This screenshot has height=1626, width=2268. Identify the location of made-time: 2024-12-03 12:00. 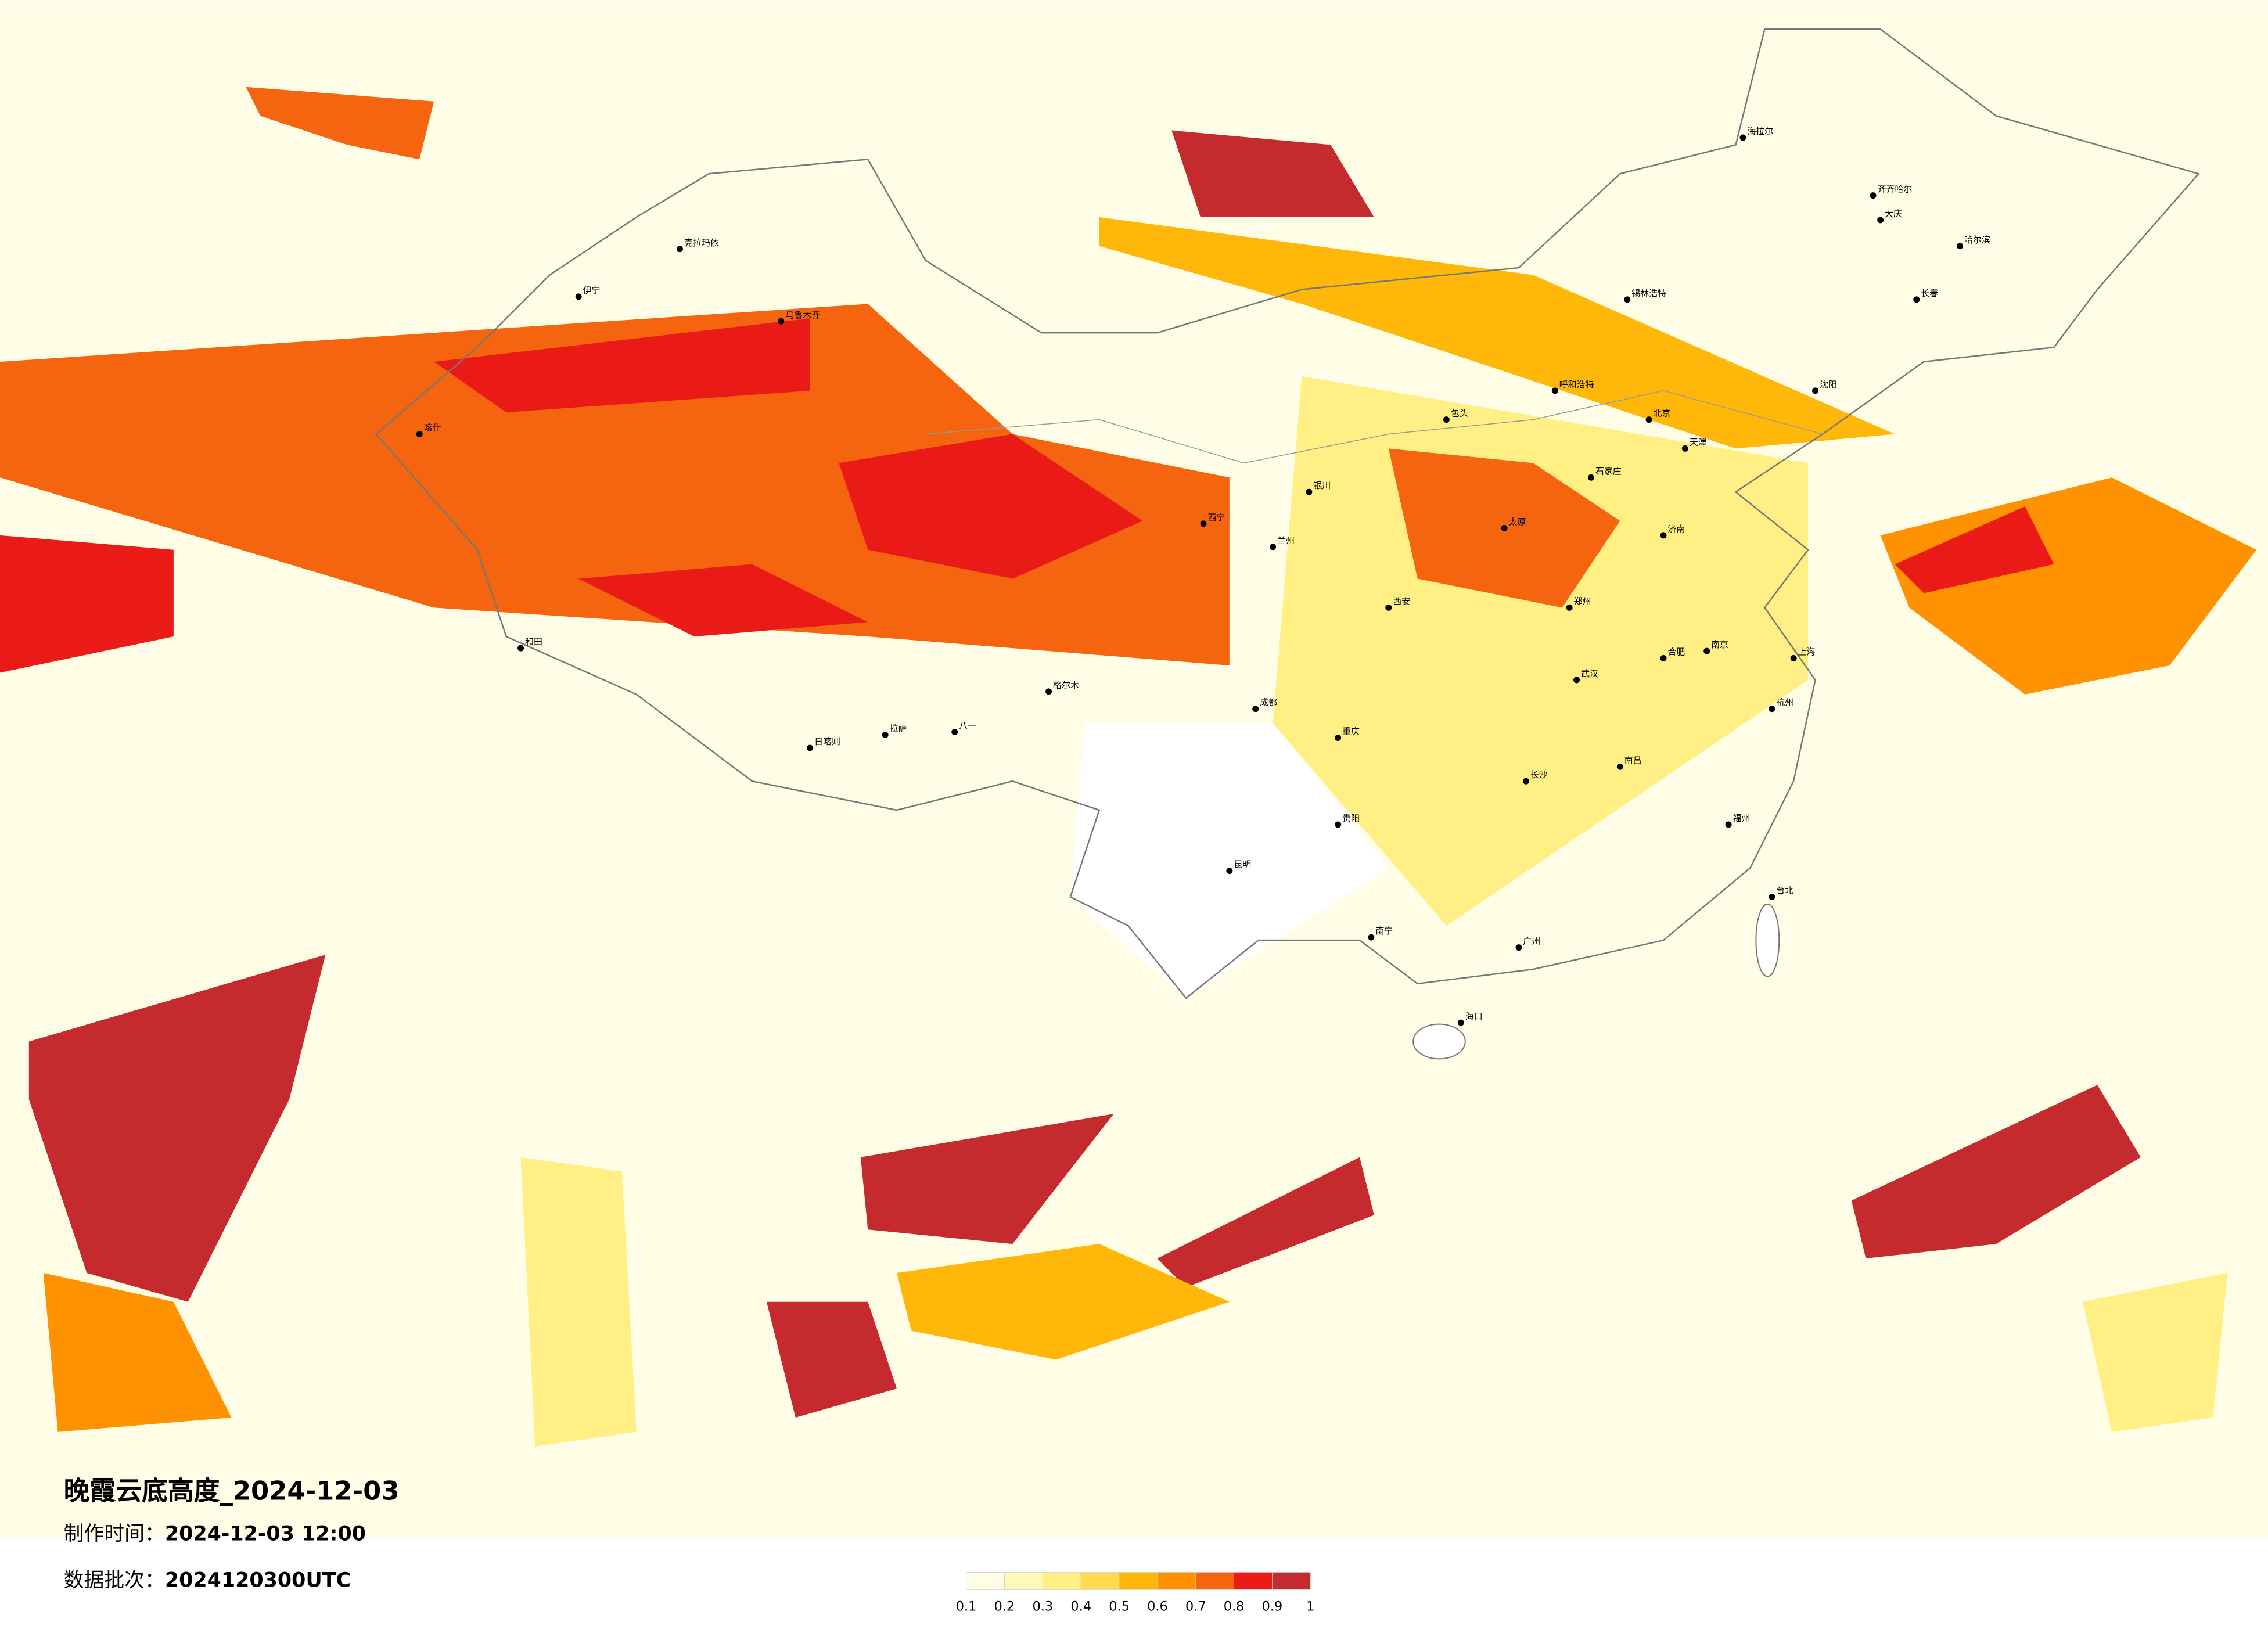
(265, 1534).